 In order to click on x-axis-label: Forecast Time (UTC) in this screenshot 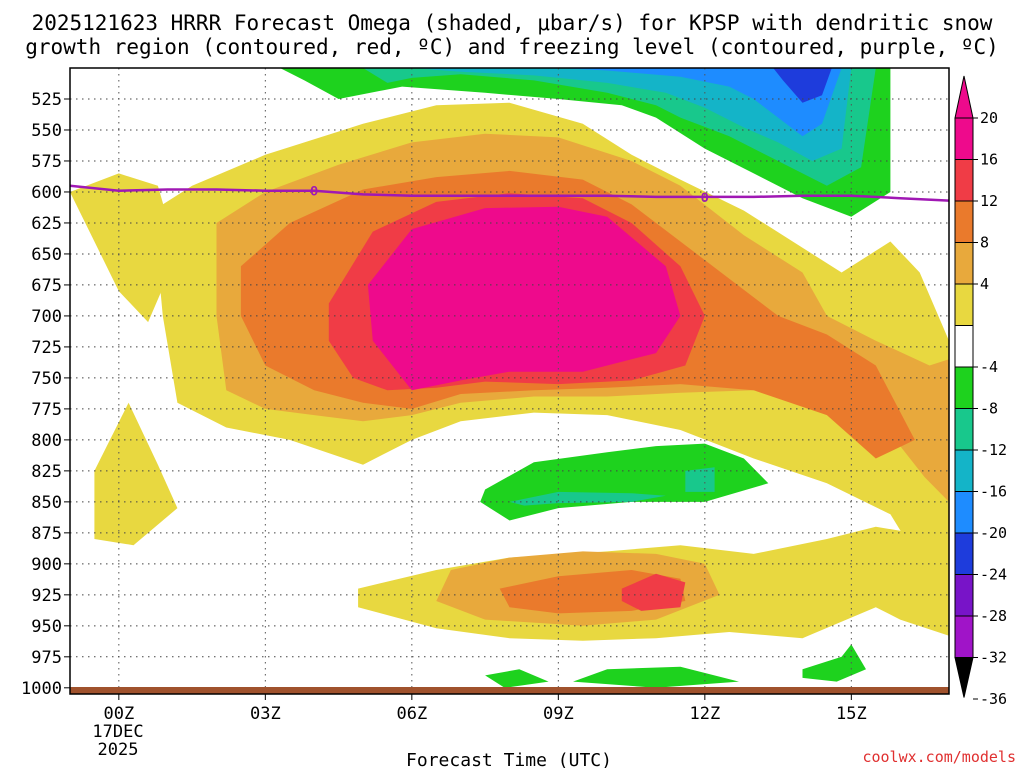, I will do `click(509, 759)`.